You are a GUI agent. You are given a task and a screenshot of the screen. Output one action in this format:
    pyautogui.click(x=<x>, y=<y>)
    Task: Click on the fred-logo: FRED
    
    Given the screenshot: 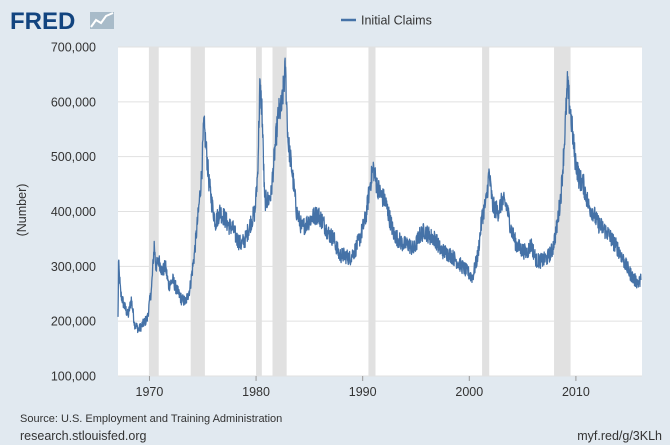 What is the action you would take?
    pyautogui.click(x=62, y=21)
    